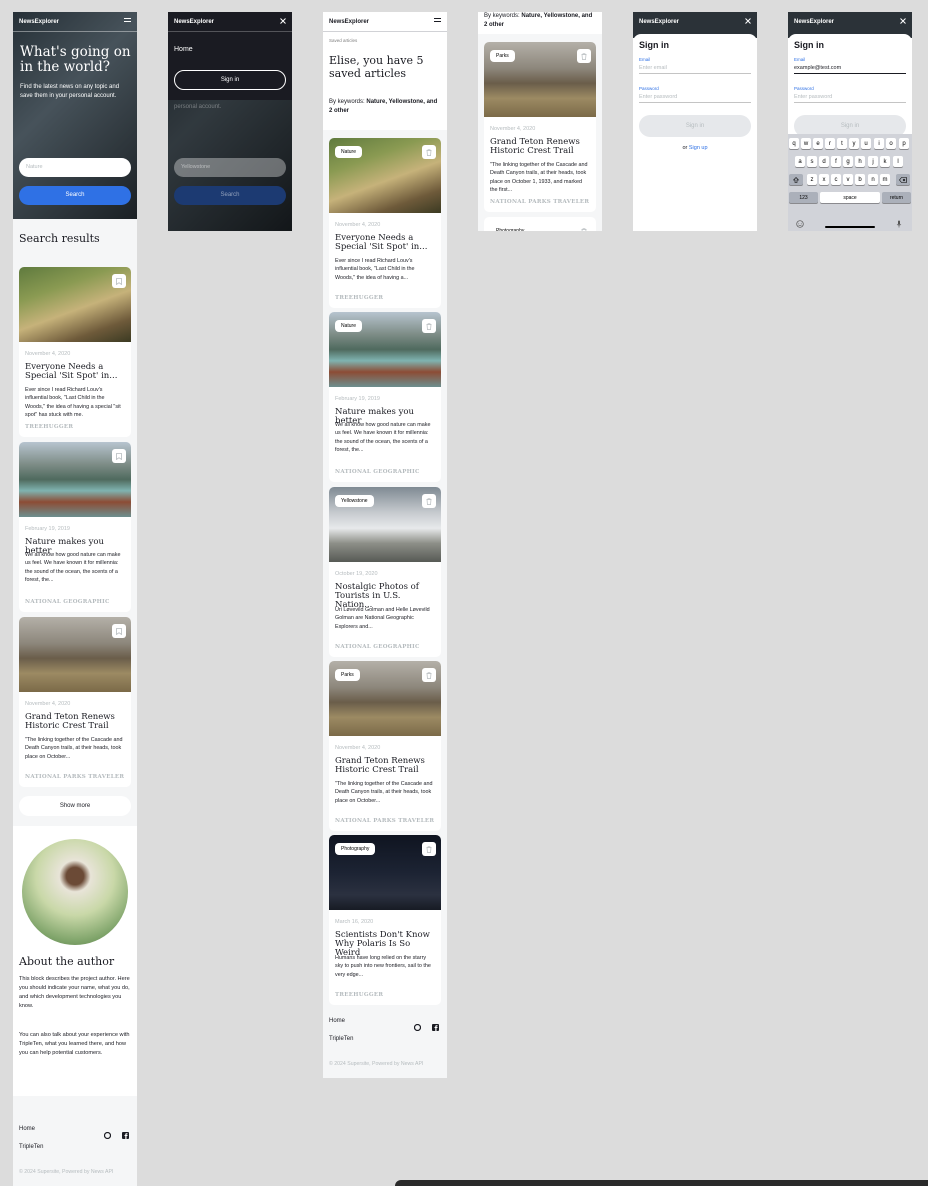 This screenshot has height=1186, width=928. What do you see at coordinates (860, 161) in the screenshot?
I see `key-h: h` at bounding box center [860, 161].